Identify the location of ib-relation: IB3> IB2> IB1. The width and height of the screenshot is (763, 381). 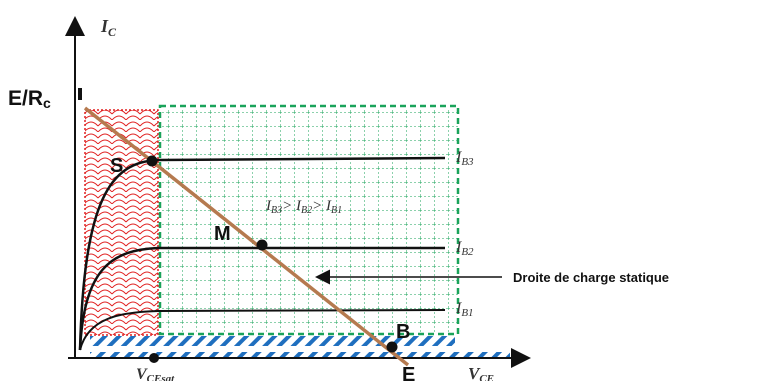
(303, 207).